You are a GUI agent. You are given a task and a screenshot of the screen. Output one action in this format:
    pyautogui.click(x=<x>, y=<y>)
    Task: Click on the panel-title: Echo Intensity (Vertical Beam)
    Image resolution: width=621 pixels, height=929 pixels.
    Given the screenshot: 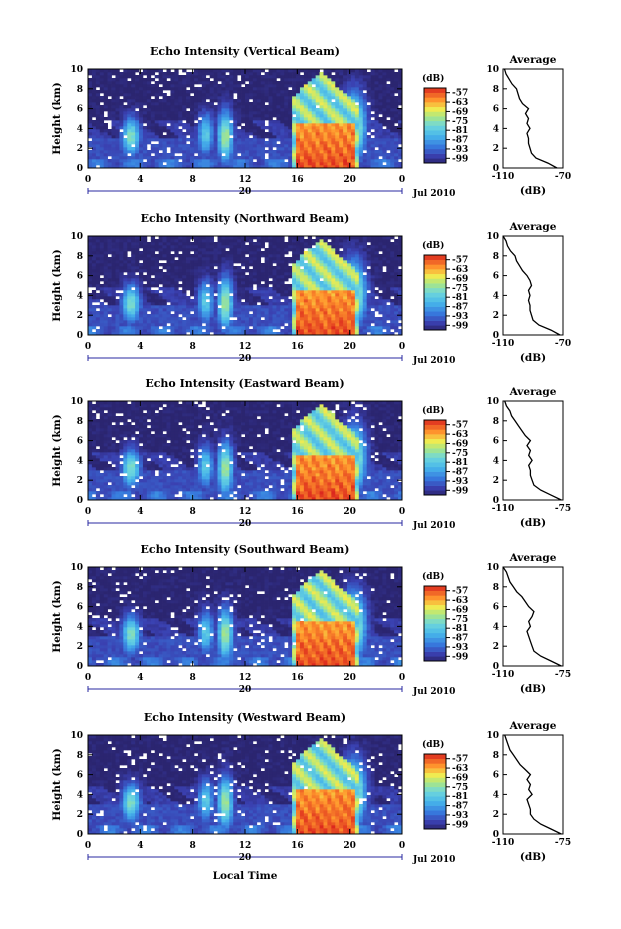 What is the action you would take?
    pyautogui.click(x=245, y=51)
    